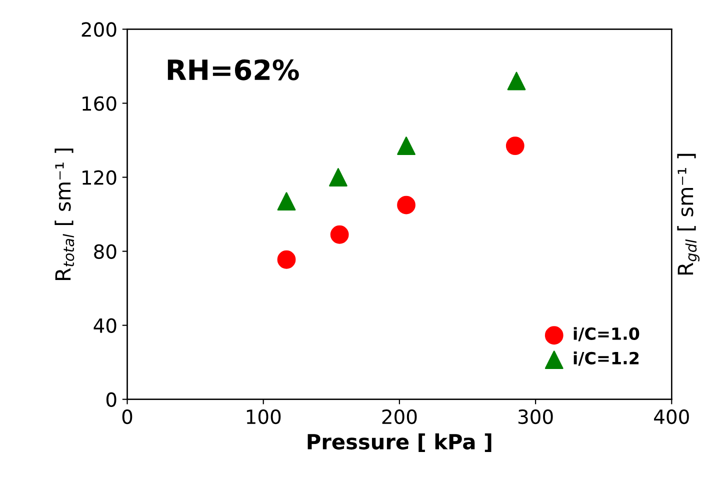  Describe the element at coordinates (535, 416) in the screenshot. I see `x-tick-label: 300` at that location.